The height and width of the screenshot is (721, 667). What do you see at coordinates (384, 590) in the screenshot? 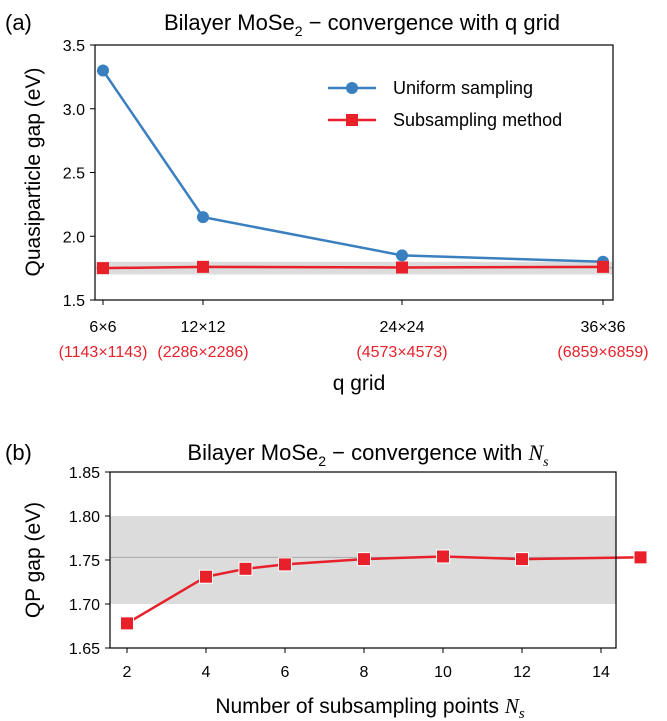
I see `panel-b-data-layer` at bounding box center [384, 590].